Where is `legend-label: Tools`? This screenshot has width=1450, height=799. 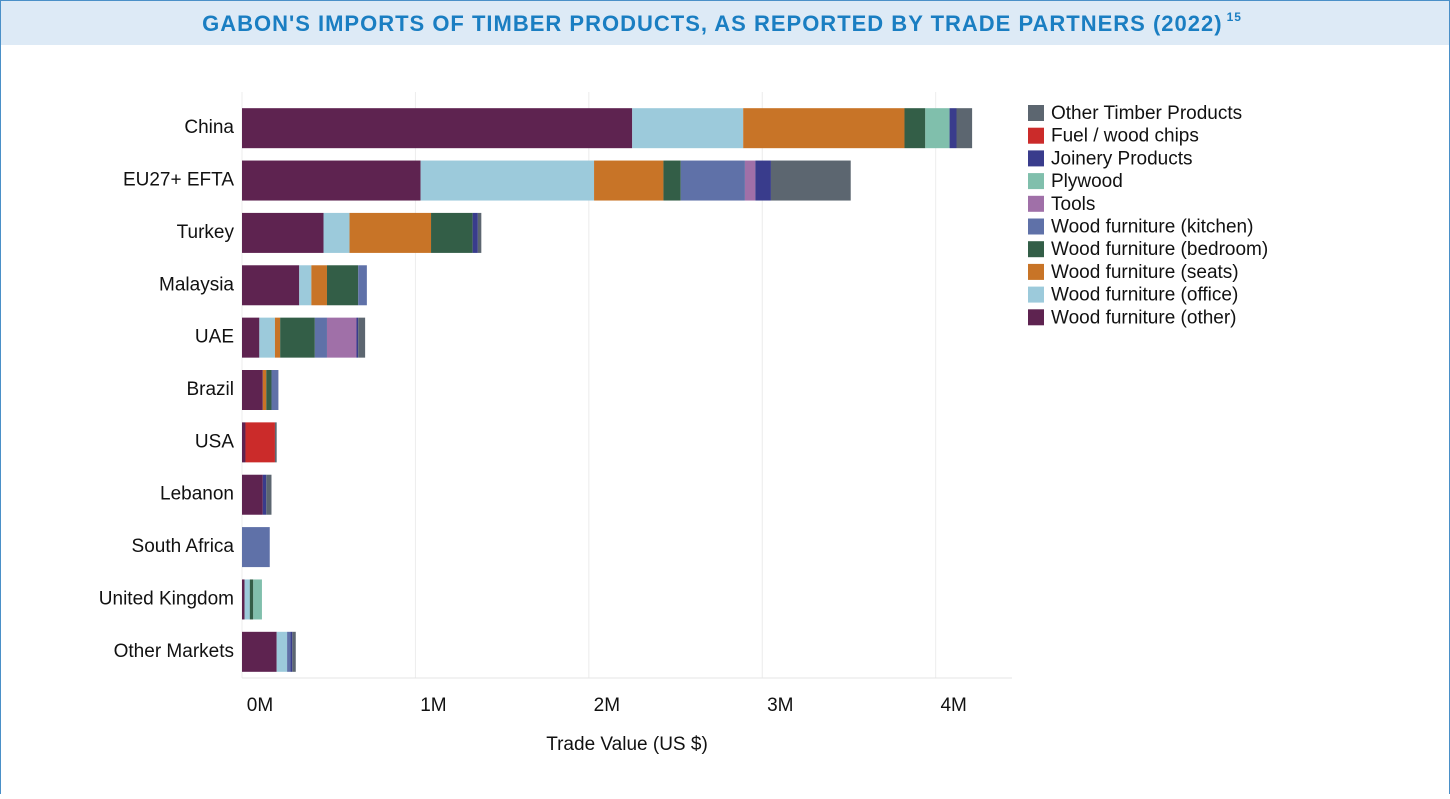 legend-label: Tools is located at coordinates (1073, 204).